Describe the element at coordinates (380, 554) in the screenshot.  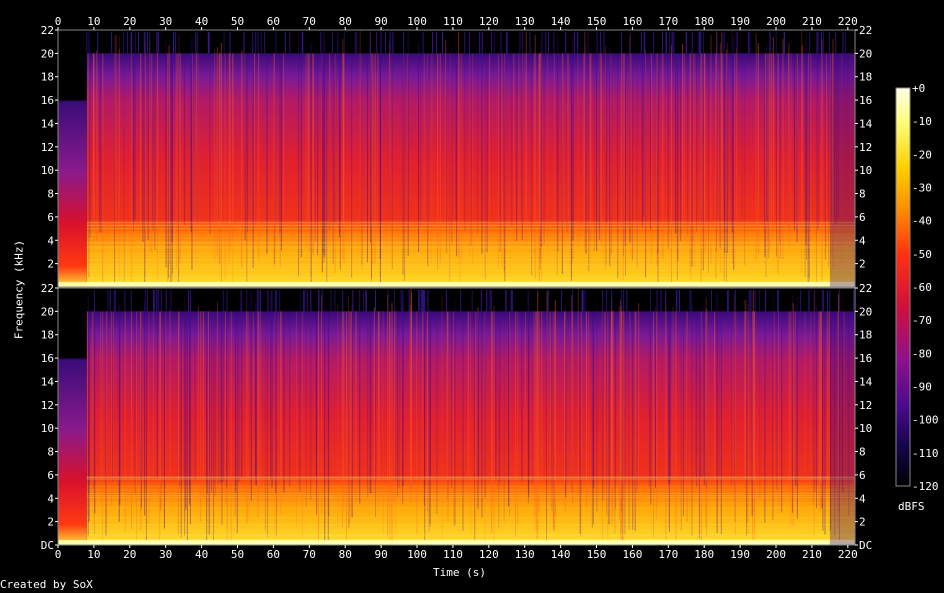
I see `x-tick-label-bottom-90: 90` at that location.